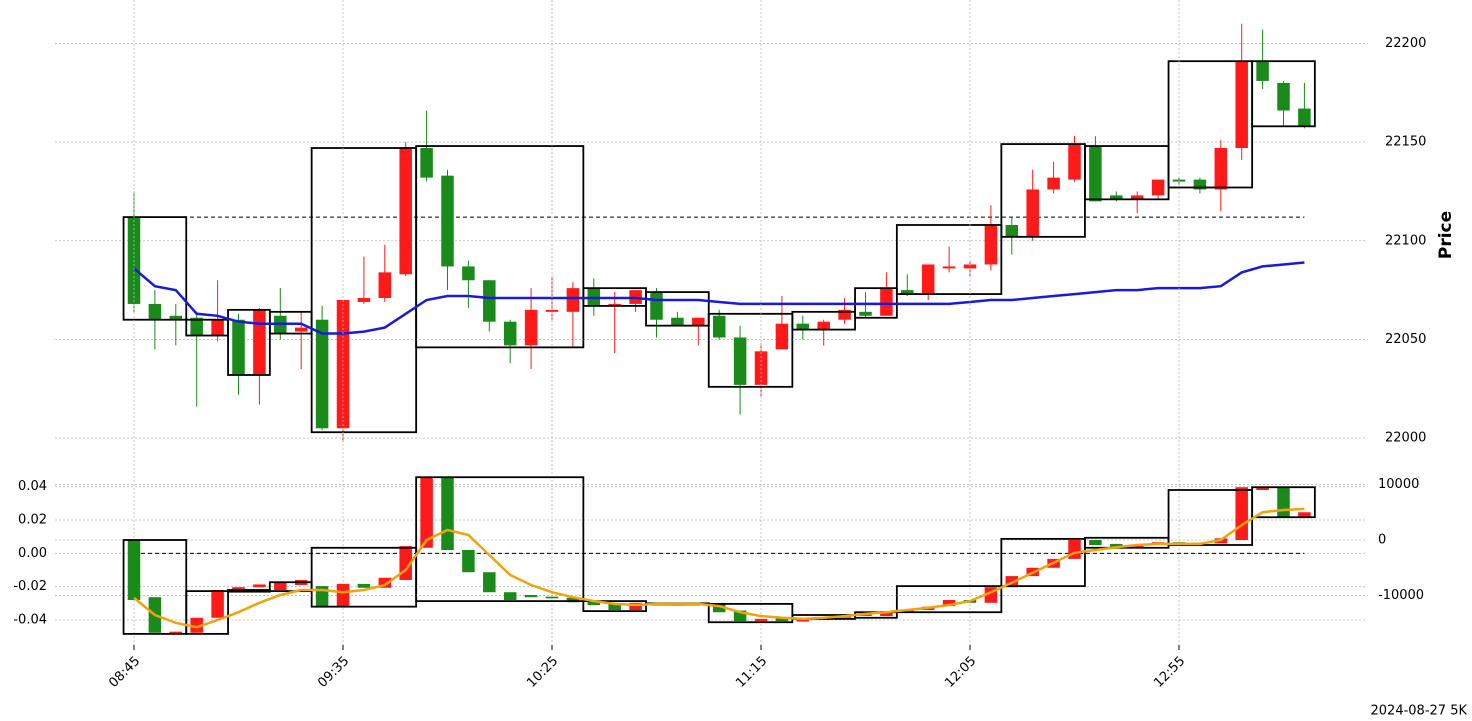 This screenshot has height=721, width=1472. Describe the element at coordinates (751, 672) in the screenshot. I see `x-tick-label: 11:15` at that location.